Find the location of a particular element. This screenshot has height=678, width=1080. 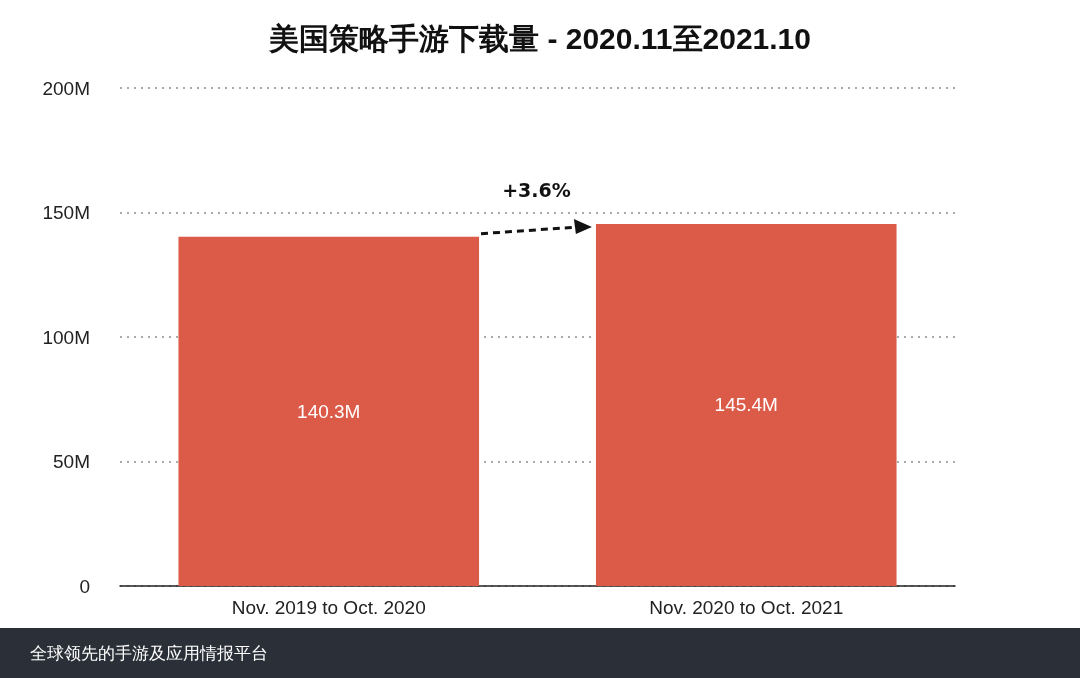

y-tick-label: 150M is located at coordinates (66, 212).